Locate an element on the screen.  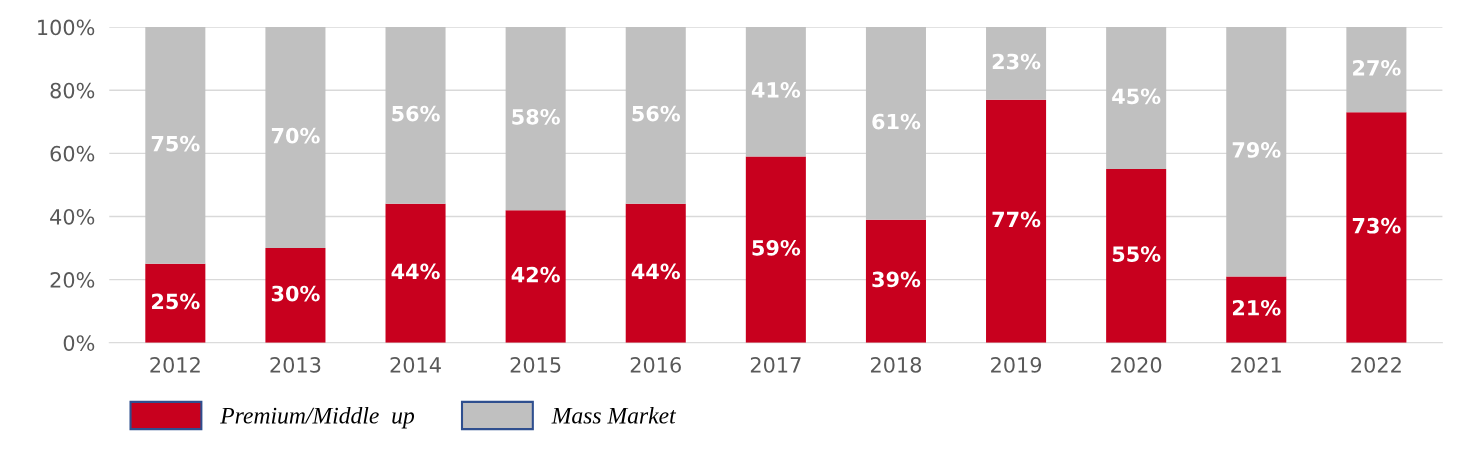
data-label: 21% is located at coordinates (1256, 307).